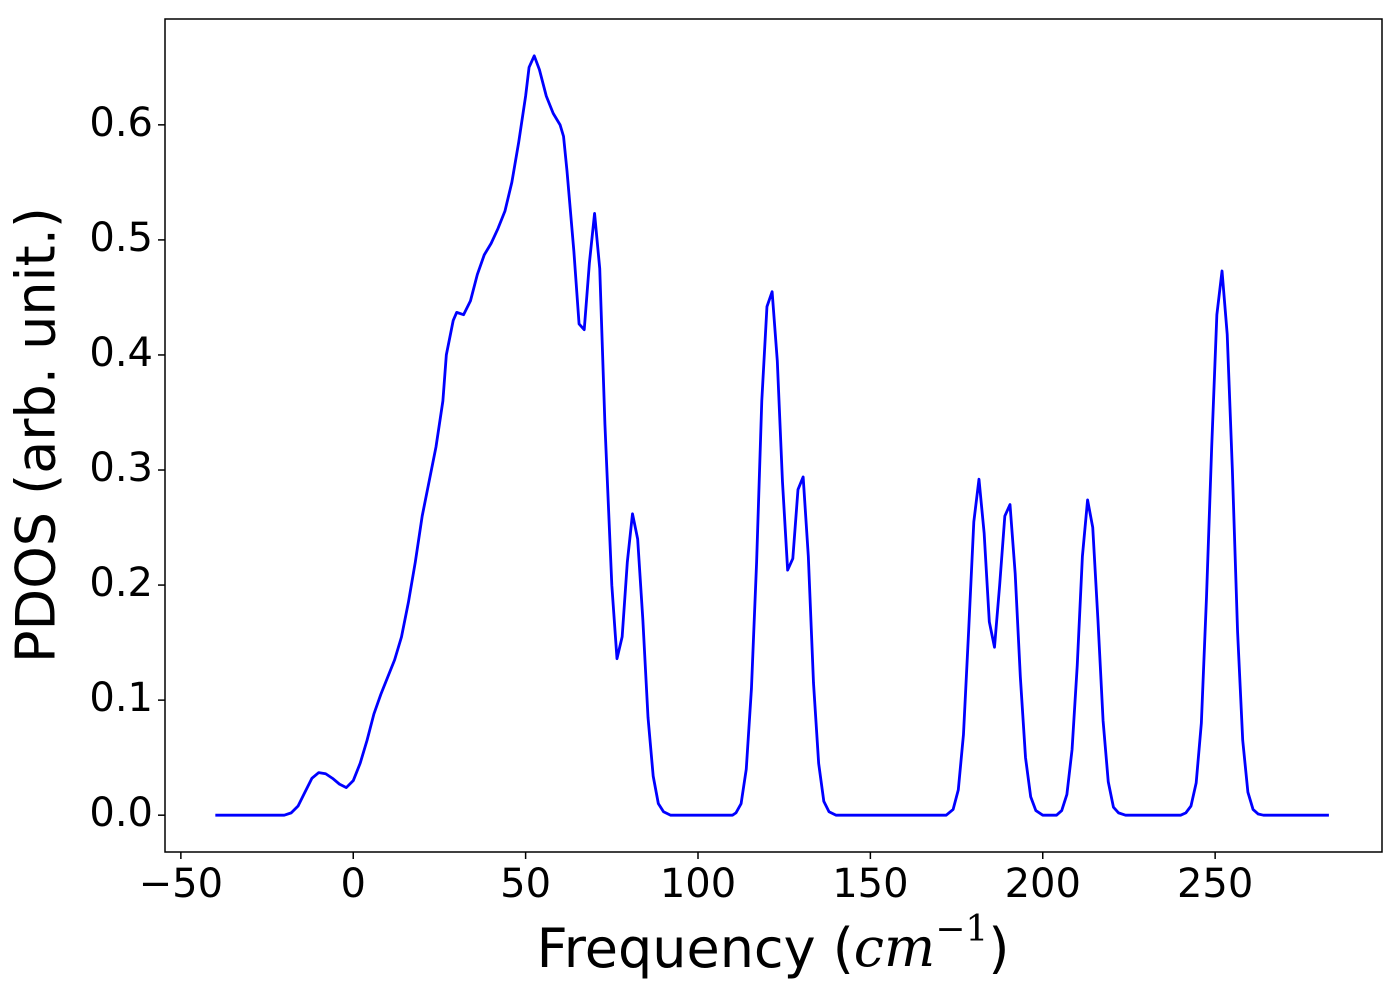 The height and width of the screenshot is (1000, 1400). I want to click on y-tick-label: 0.3, so click(121, 468).